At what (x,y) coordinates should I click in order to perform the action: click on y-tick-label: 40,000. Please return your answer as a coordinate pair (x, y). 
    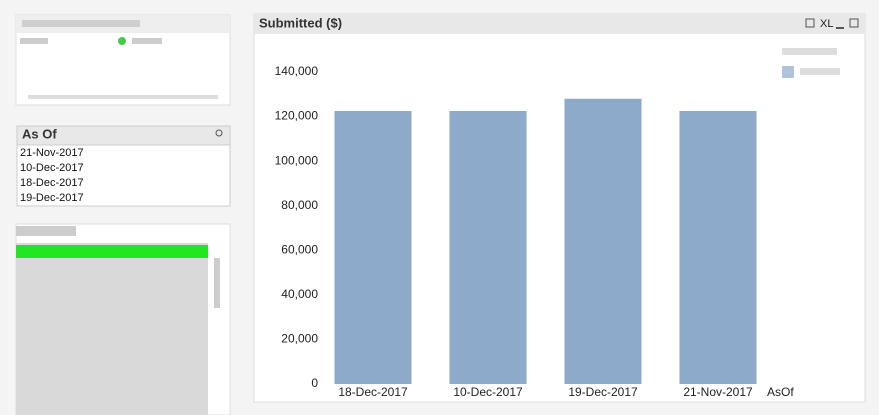
    Looking at the image, I should click on (299, 294).